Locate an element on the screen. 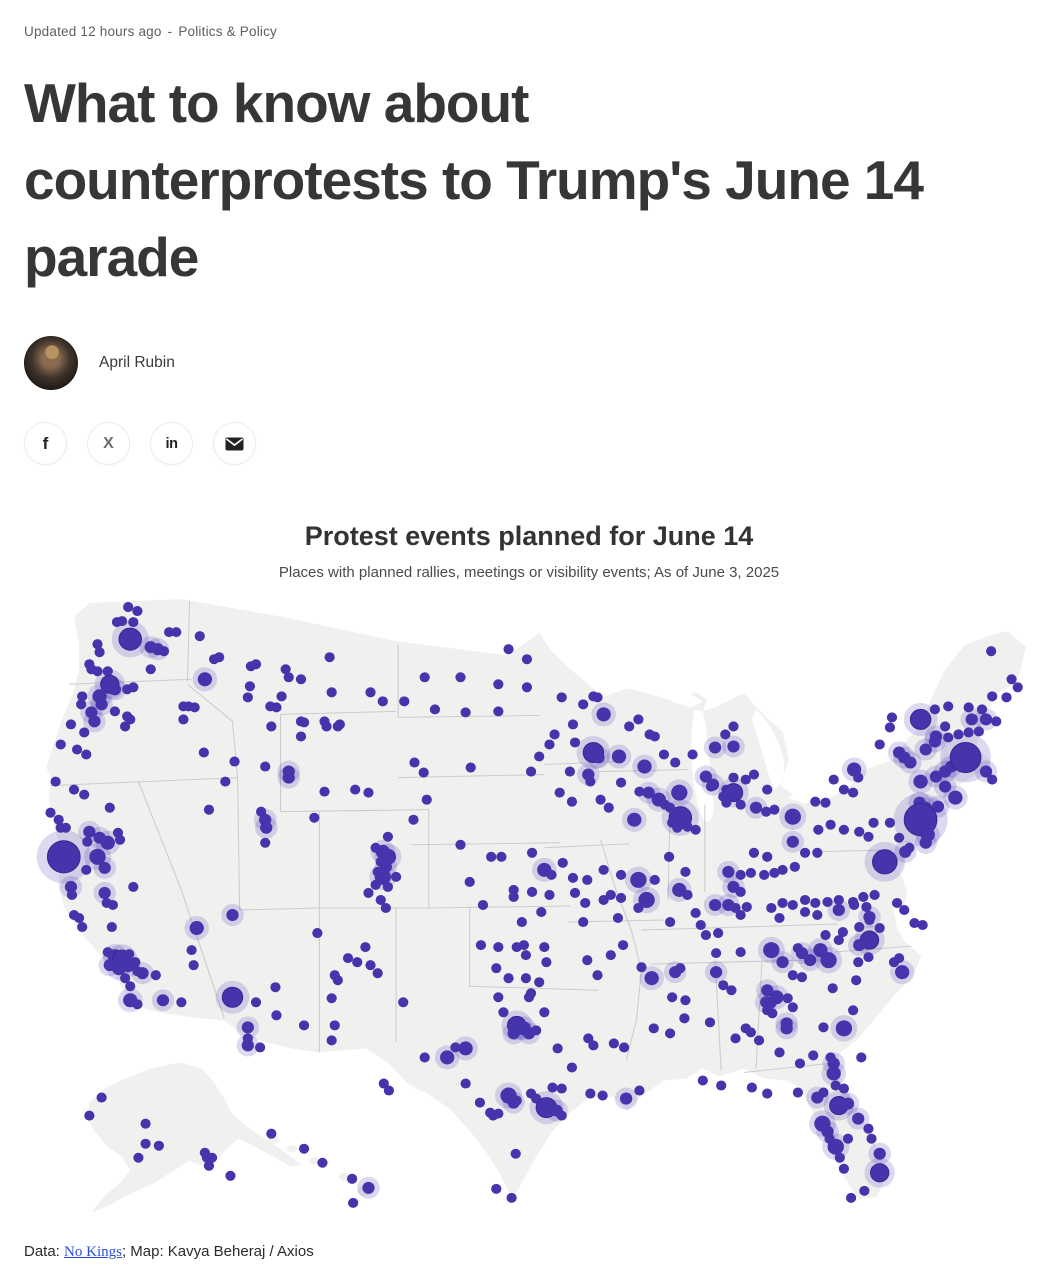 Image resolution: width=1058 pixels, height=1280 pixels. chart-title: Protest events planned for June 14 is located at coordinates (529, 536).